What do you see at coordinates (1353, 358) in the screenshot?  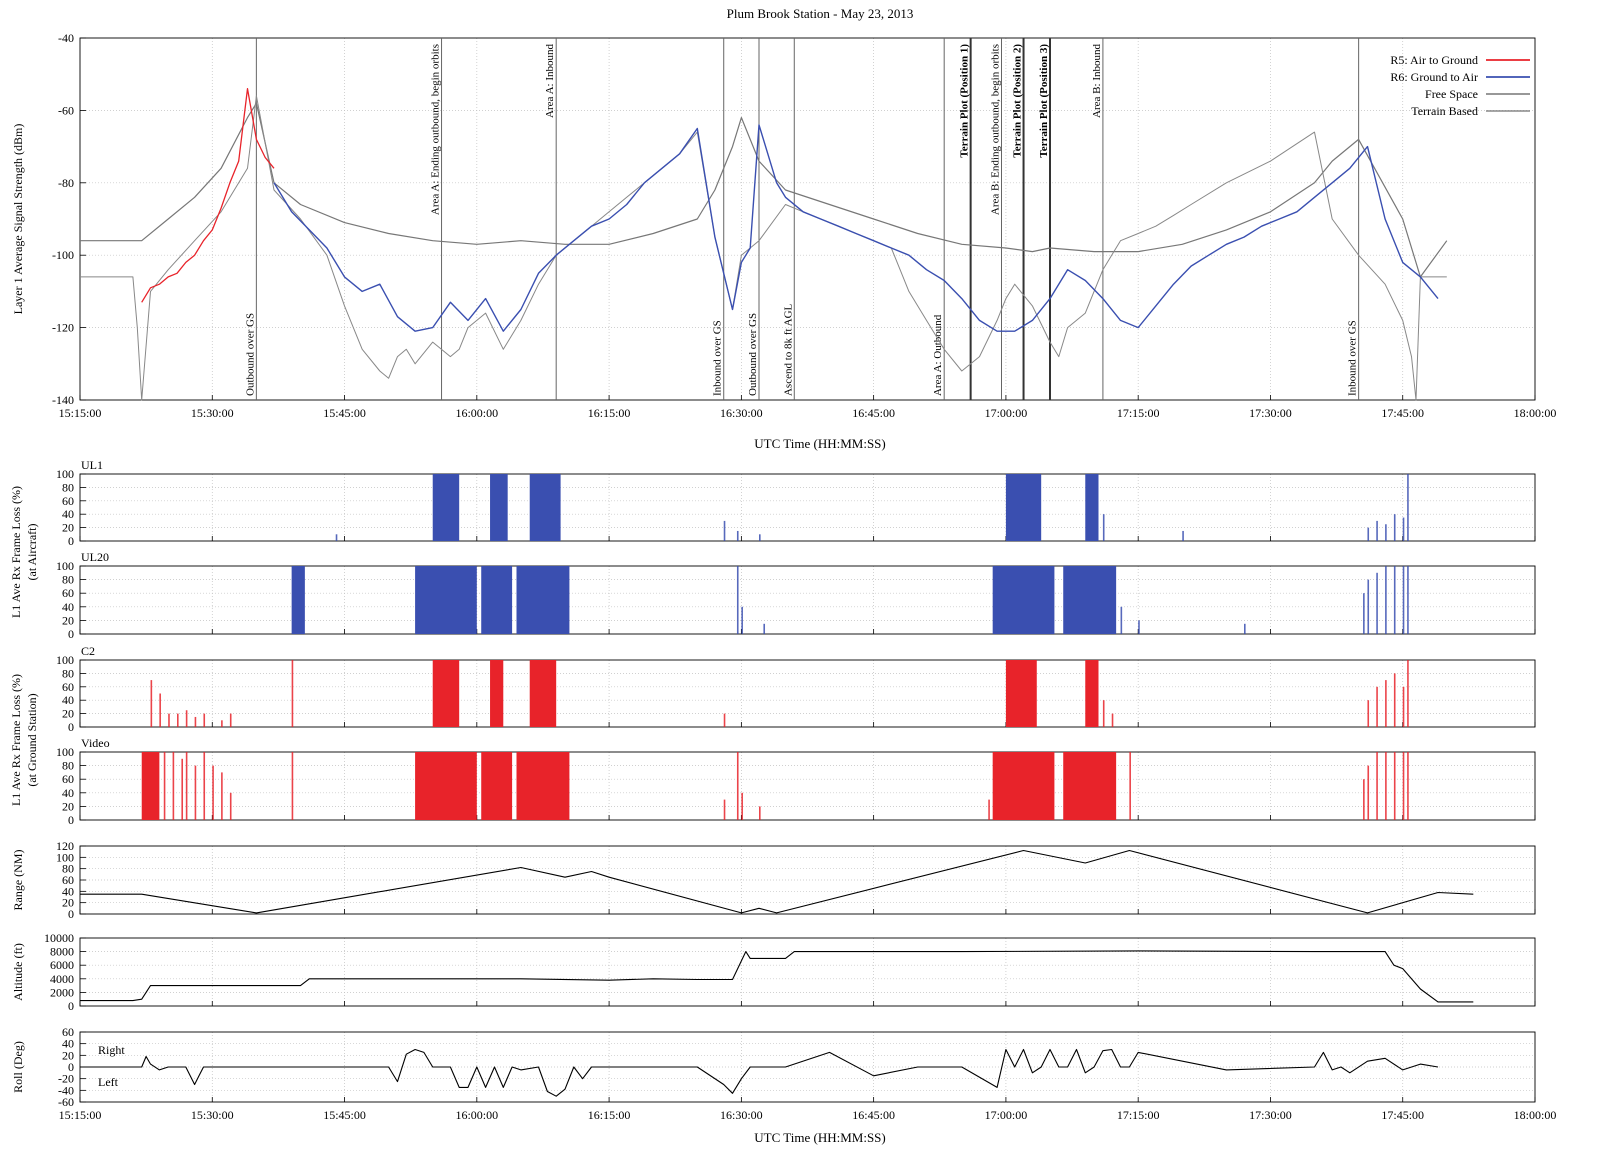 I see `event-annotation: Inbound over GS` at bounding box center [1353, 358].